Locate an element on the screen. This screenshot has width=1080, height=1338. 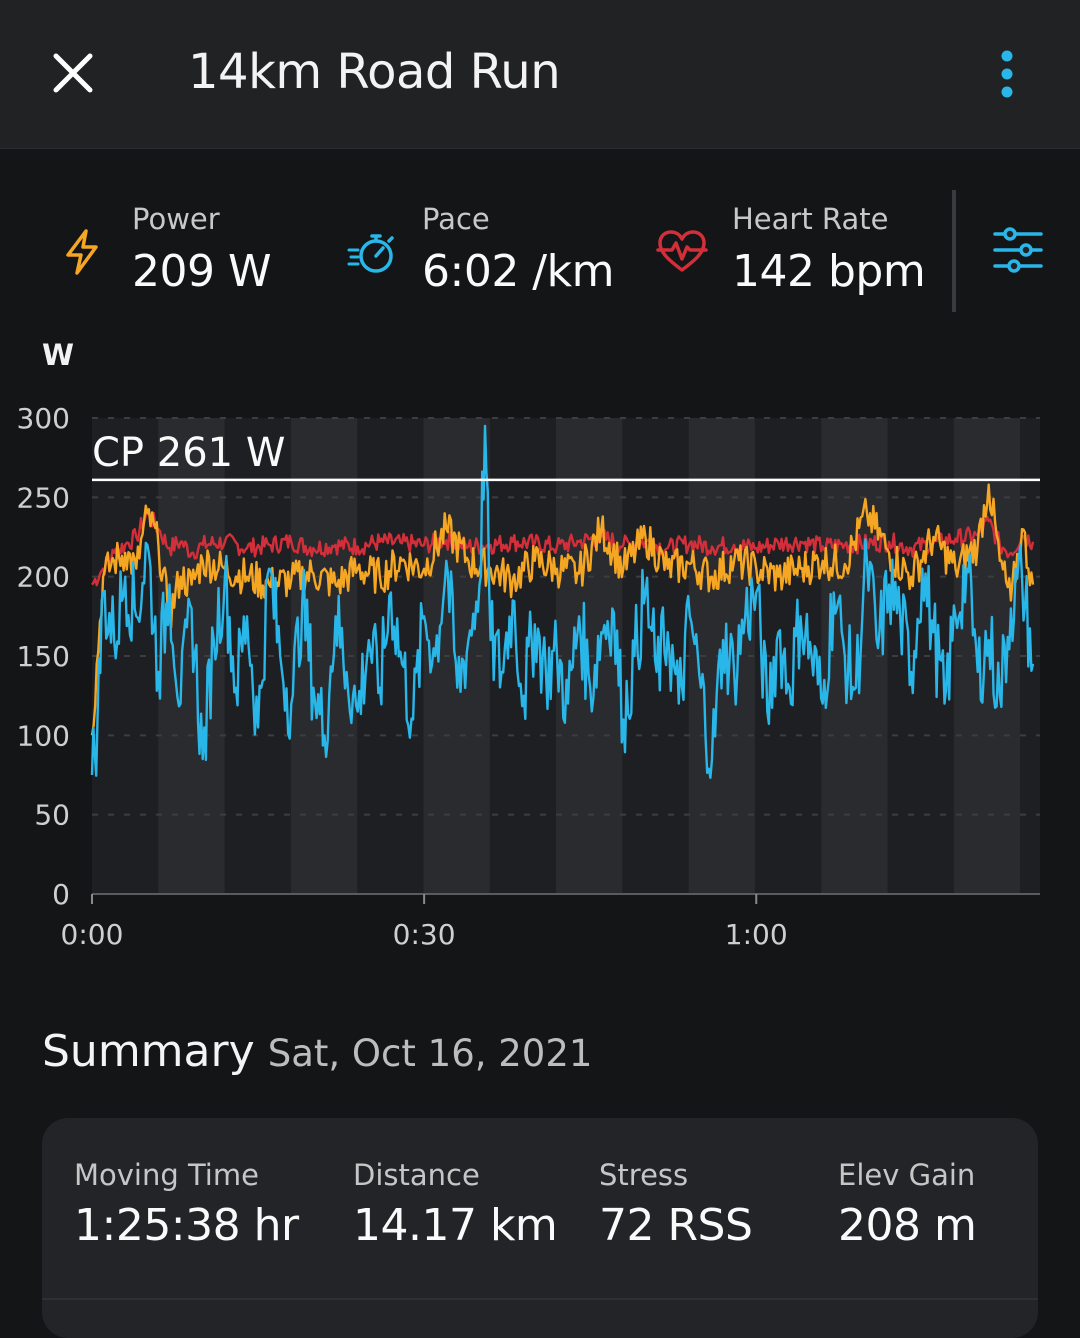
stat-label: Moving Time is located at coordinates (166, 1175).